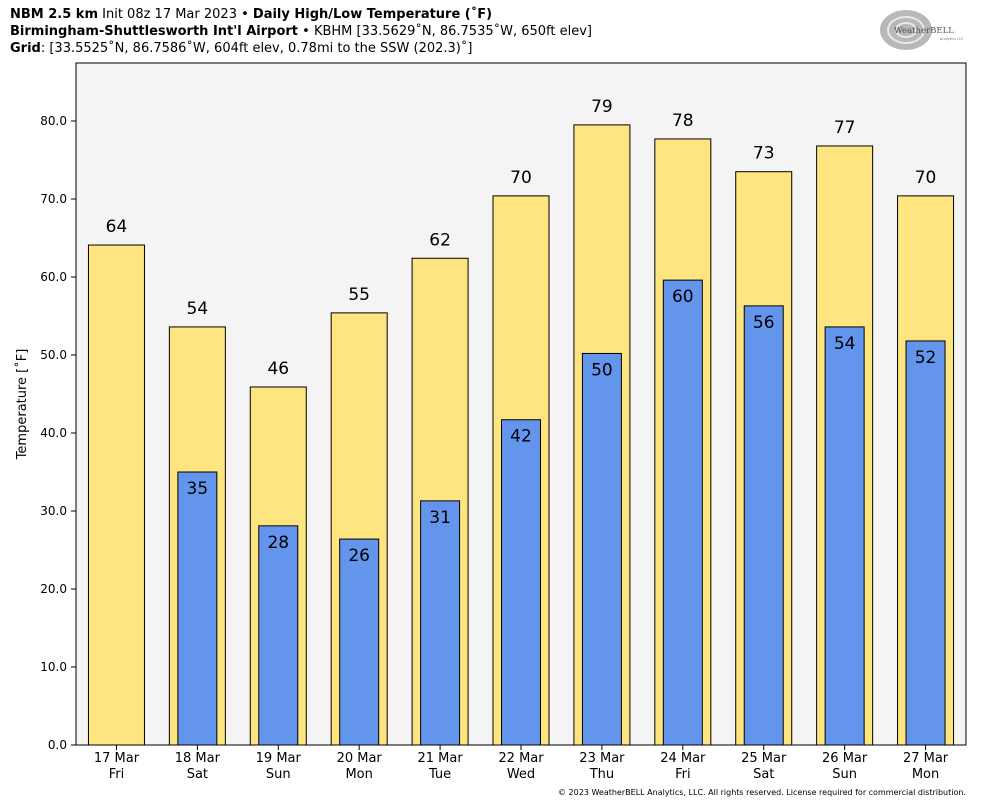 This screenshot has width=984, height=808. What do you see at coordinates (22, 405) in the screenshot?
I see `y-axis-label: Temperature [˚F]` at bounding box center [22, 405].